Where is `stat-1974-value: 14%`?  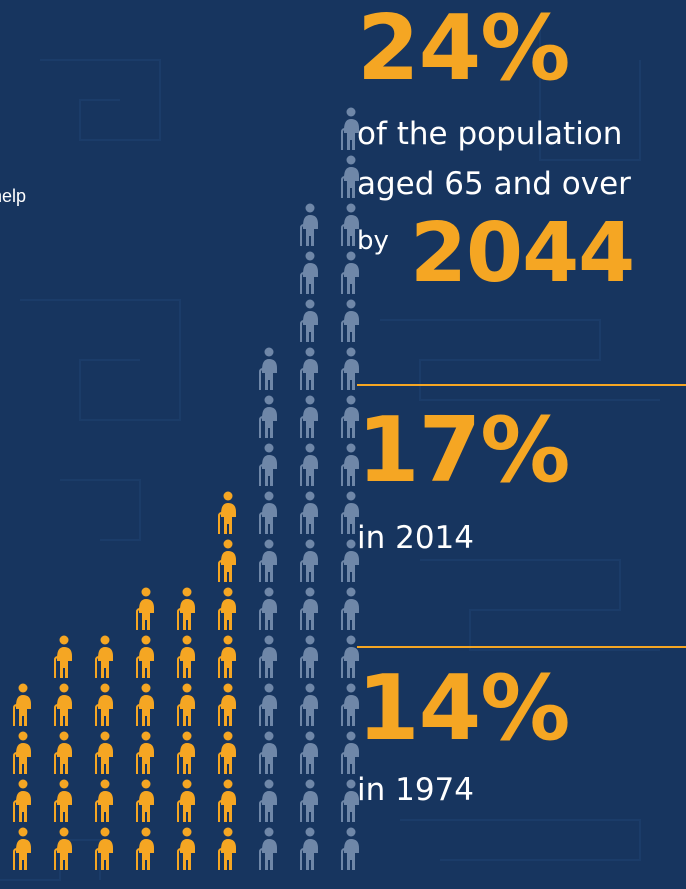
stat-1974-value: 14% is located at coordinates (463, 708).